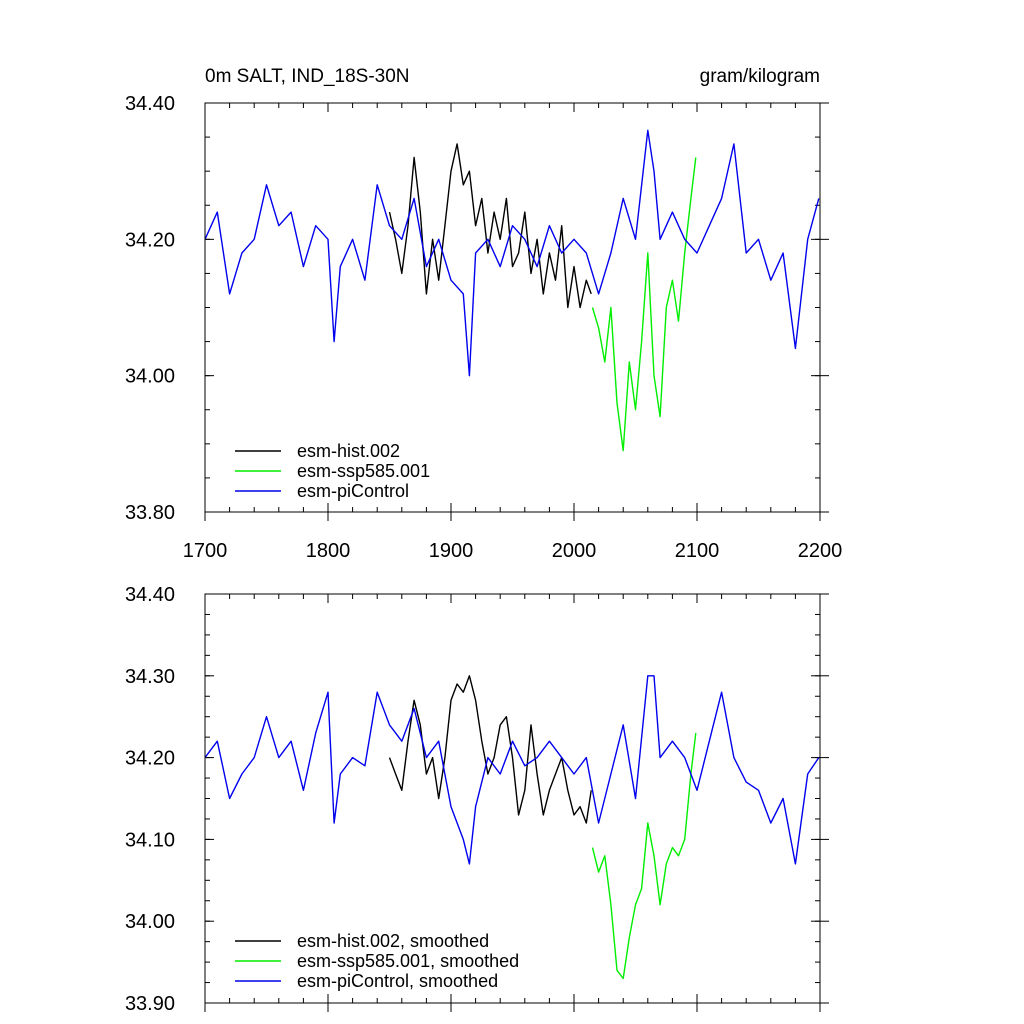 This screenshot has width=1024, height=1024. Describe the element at coordinates (307, 76) in the screenshot. I see `title-left: 0m SALT, IND_18S-30N` at that location.